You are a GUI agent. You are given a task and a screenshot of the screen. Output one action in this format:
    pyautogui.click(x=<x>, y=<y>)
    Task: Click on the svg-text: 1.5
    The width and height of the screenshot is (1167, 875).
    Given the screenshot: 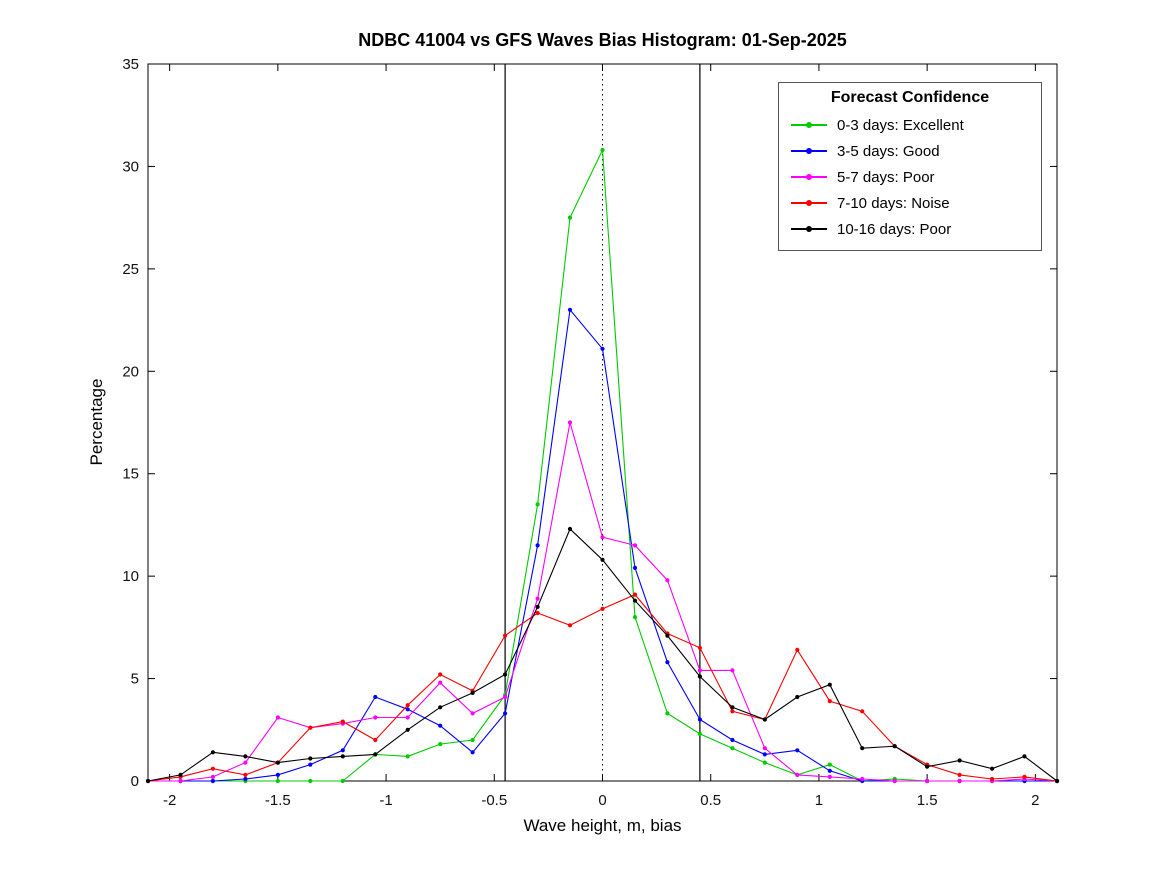 What is the action you would take?
    pyautogui.click(x=927, y=800)
    